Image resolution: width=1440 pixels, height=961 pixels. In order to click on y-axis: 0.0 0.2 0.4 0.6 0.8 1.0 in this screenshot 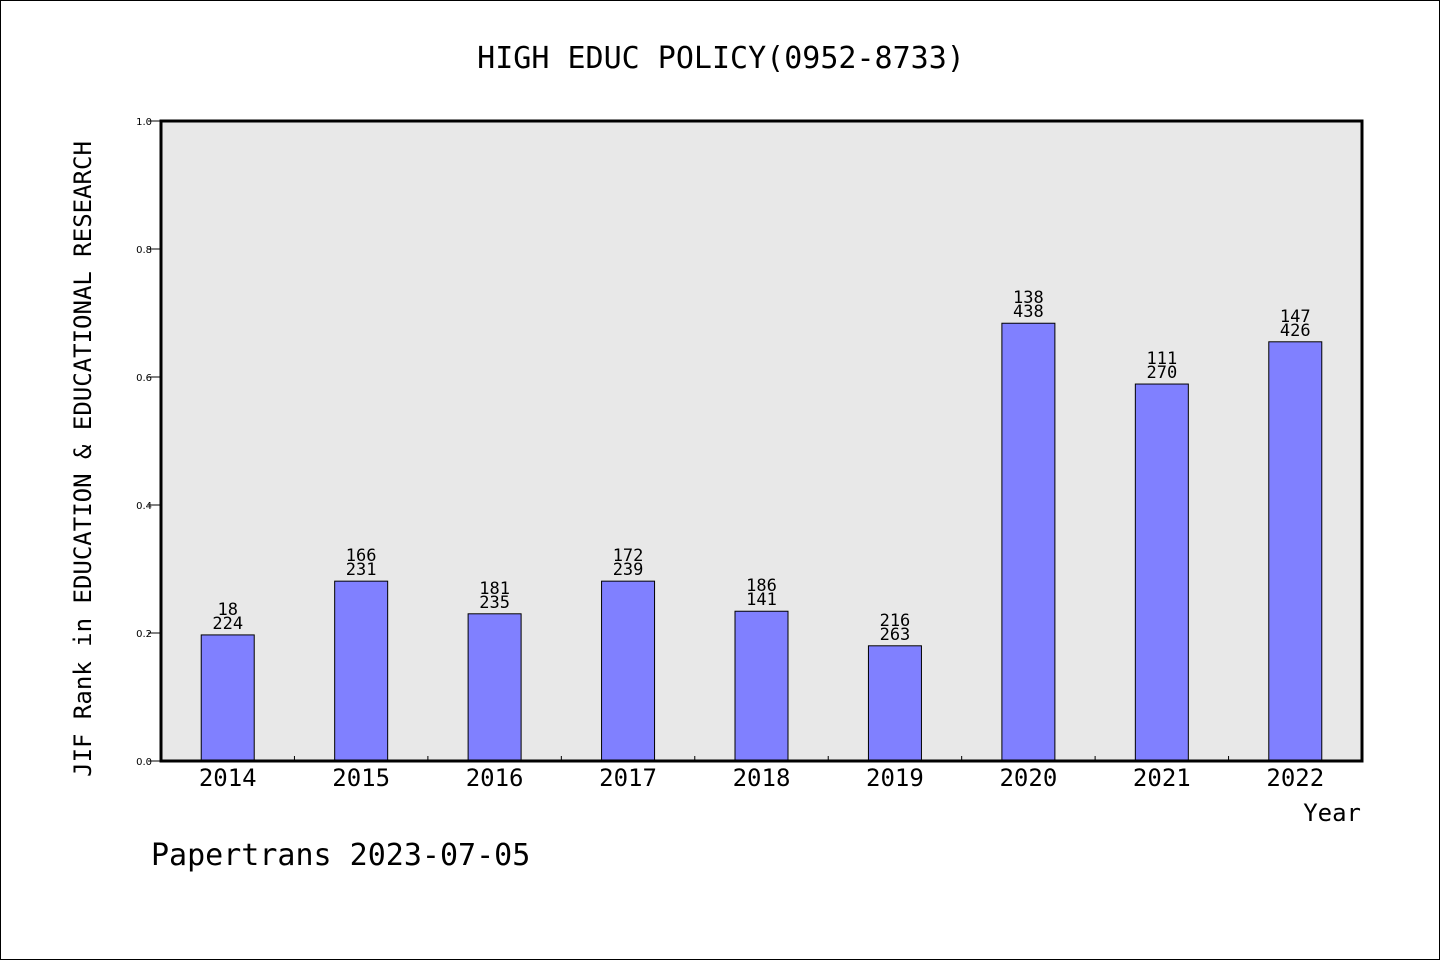, I will do `click(148, 442)`.